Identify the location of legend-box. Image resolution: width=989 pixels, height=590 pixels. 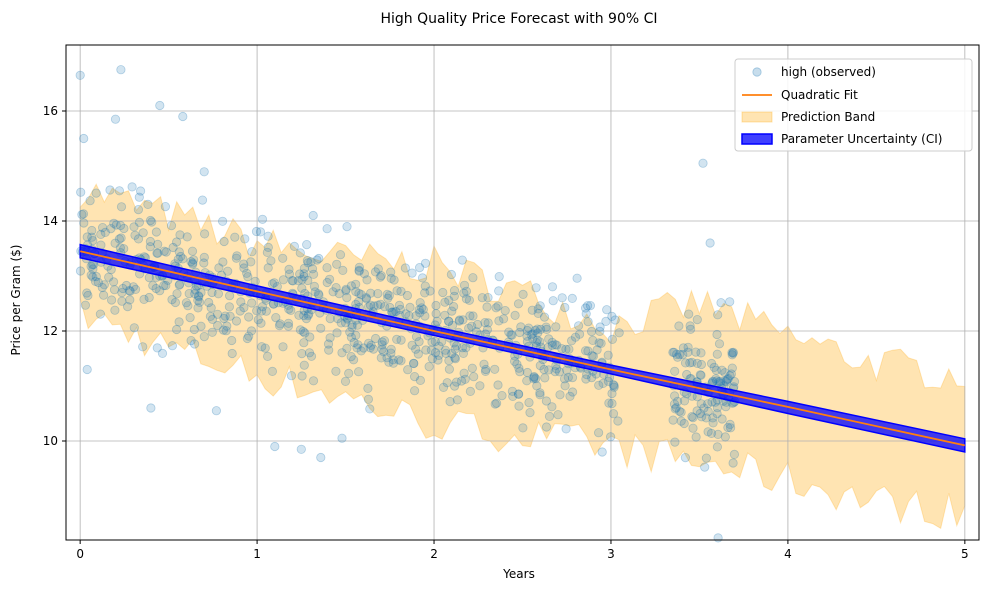
(853, 105).